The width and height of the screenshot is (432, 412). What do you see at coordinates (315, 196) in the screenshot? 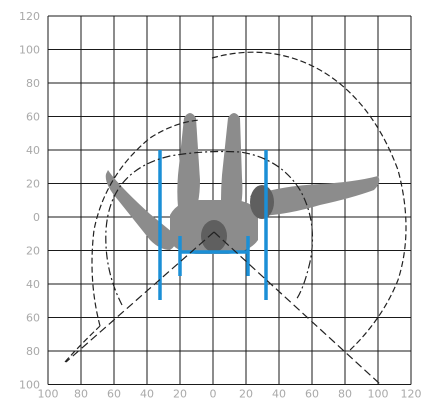
I see `right-arm` at bounding box center [315, 196].